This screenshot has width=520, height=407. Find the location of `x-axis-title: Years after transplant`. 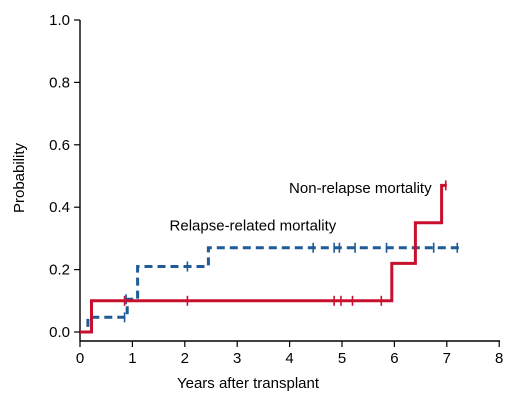

x-axis-title: Years after transplant is located at coordinates (248, 383).